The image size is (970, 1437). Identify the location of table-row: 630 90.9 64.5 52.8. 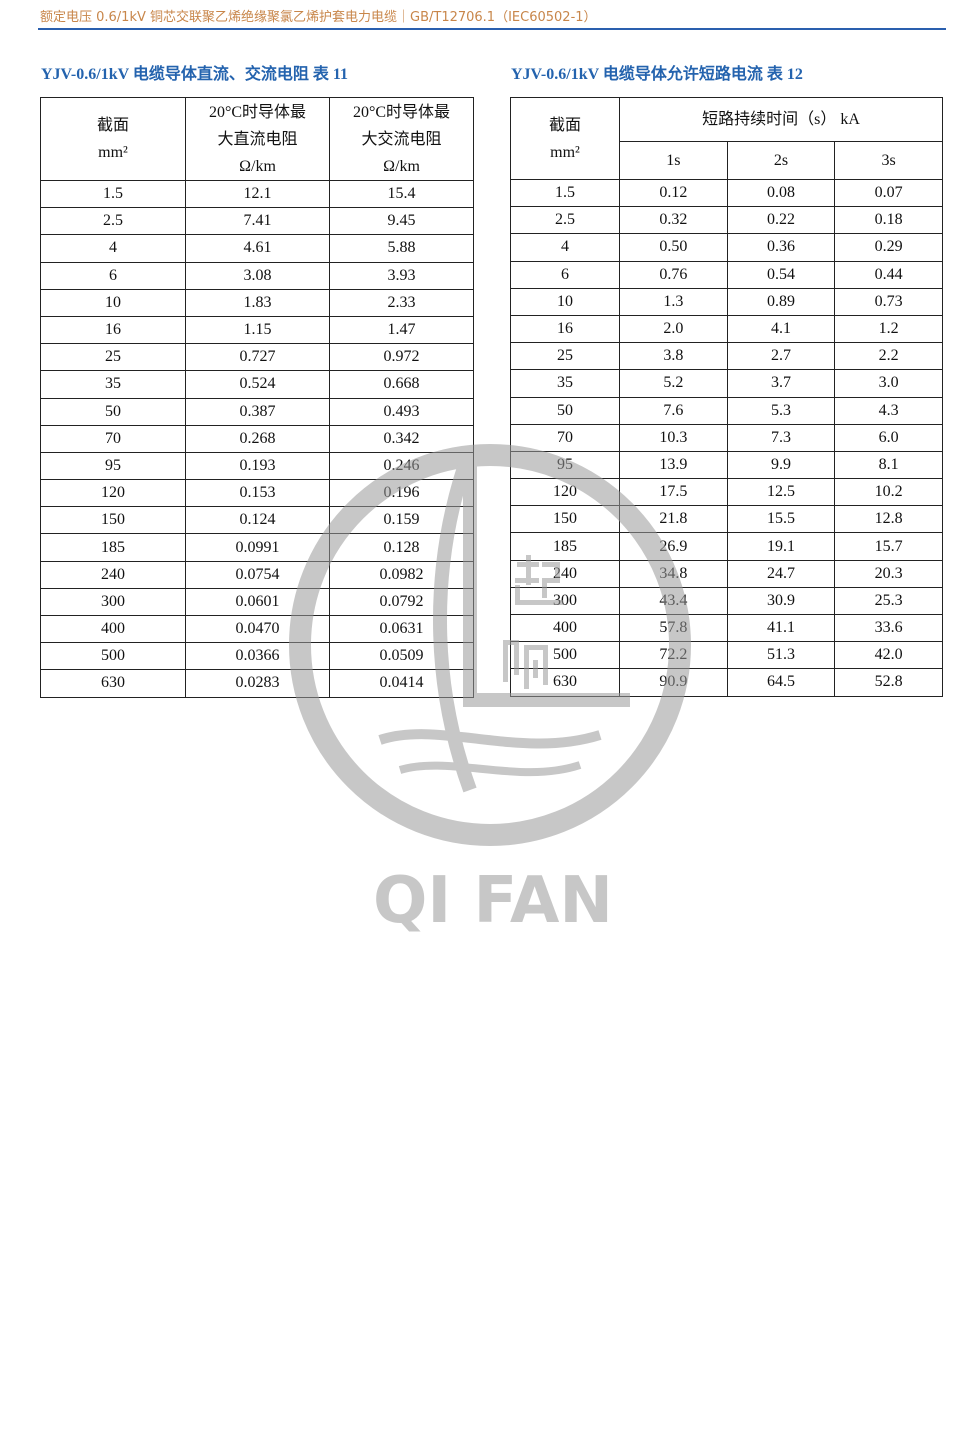
(726, 682).